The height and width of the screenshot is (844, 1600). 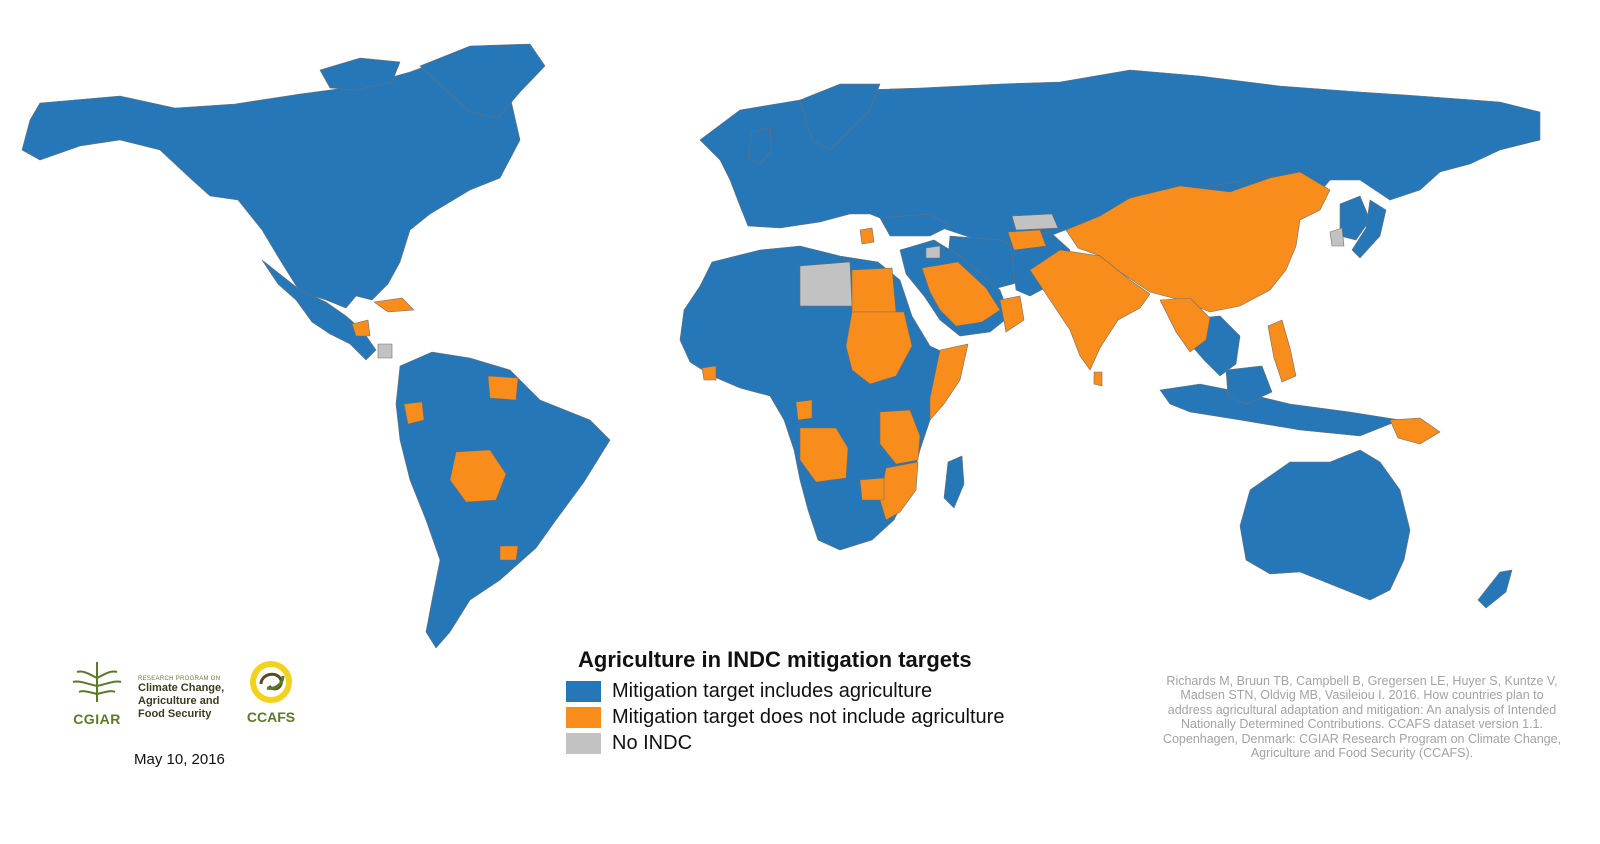 What do you see at coordinates (915, 225) in the screenshot?
I see `region-turkey` at bounding box center [915, 225].